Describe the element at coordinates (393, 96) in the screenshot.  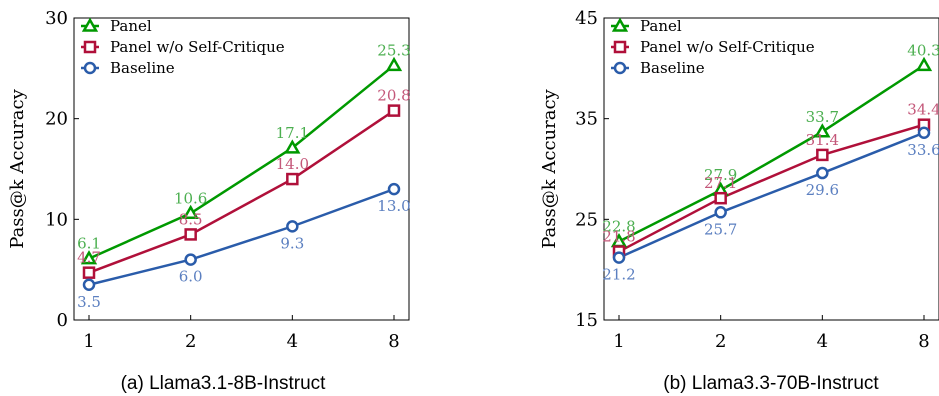
I see `data-label: 20.8` at that location.